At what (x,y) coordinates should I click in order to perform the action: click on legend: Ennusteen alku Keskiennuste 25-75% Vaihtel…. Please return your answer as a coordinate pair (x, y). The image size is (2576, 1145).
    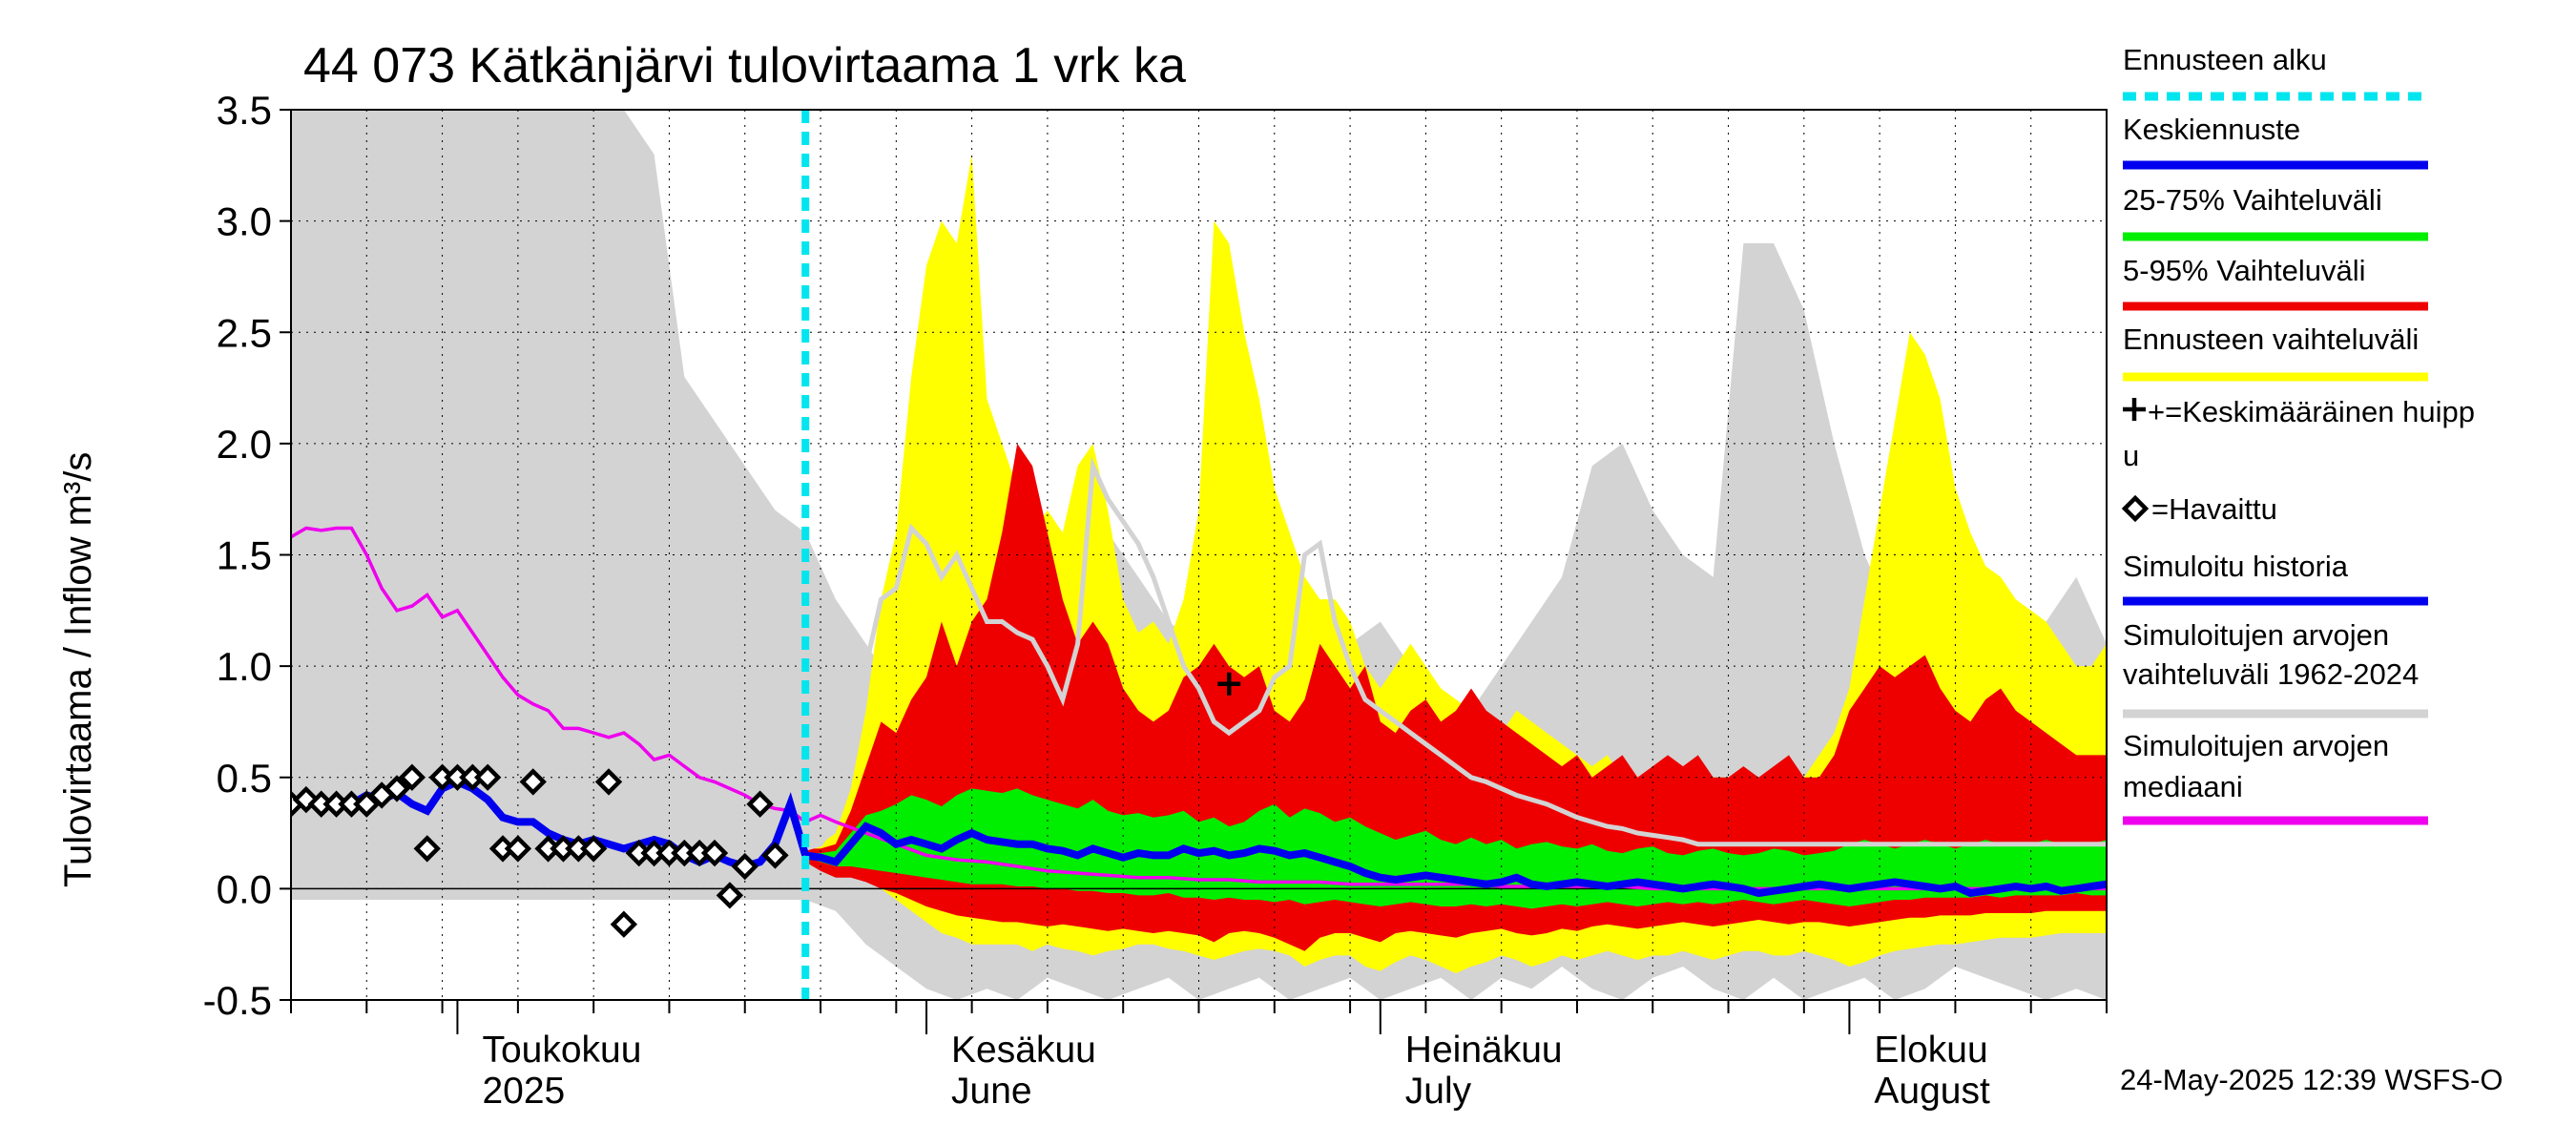
    Looking at the image, I should click on (2298, 434).